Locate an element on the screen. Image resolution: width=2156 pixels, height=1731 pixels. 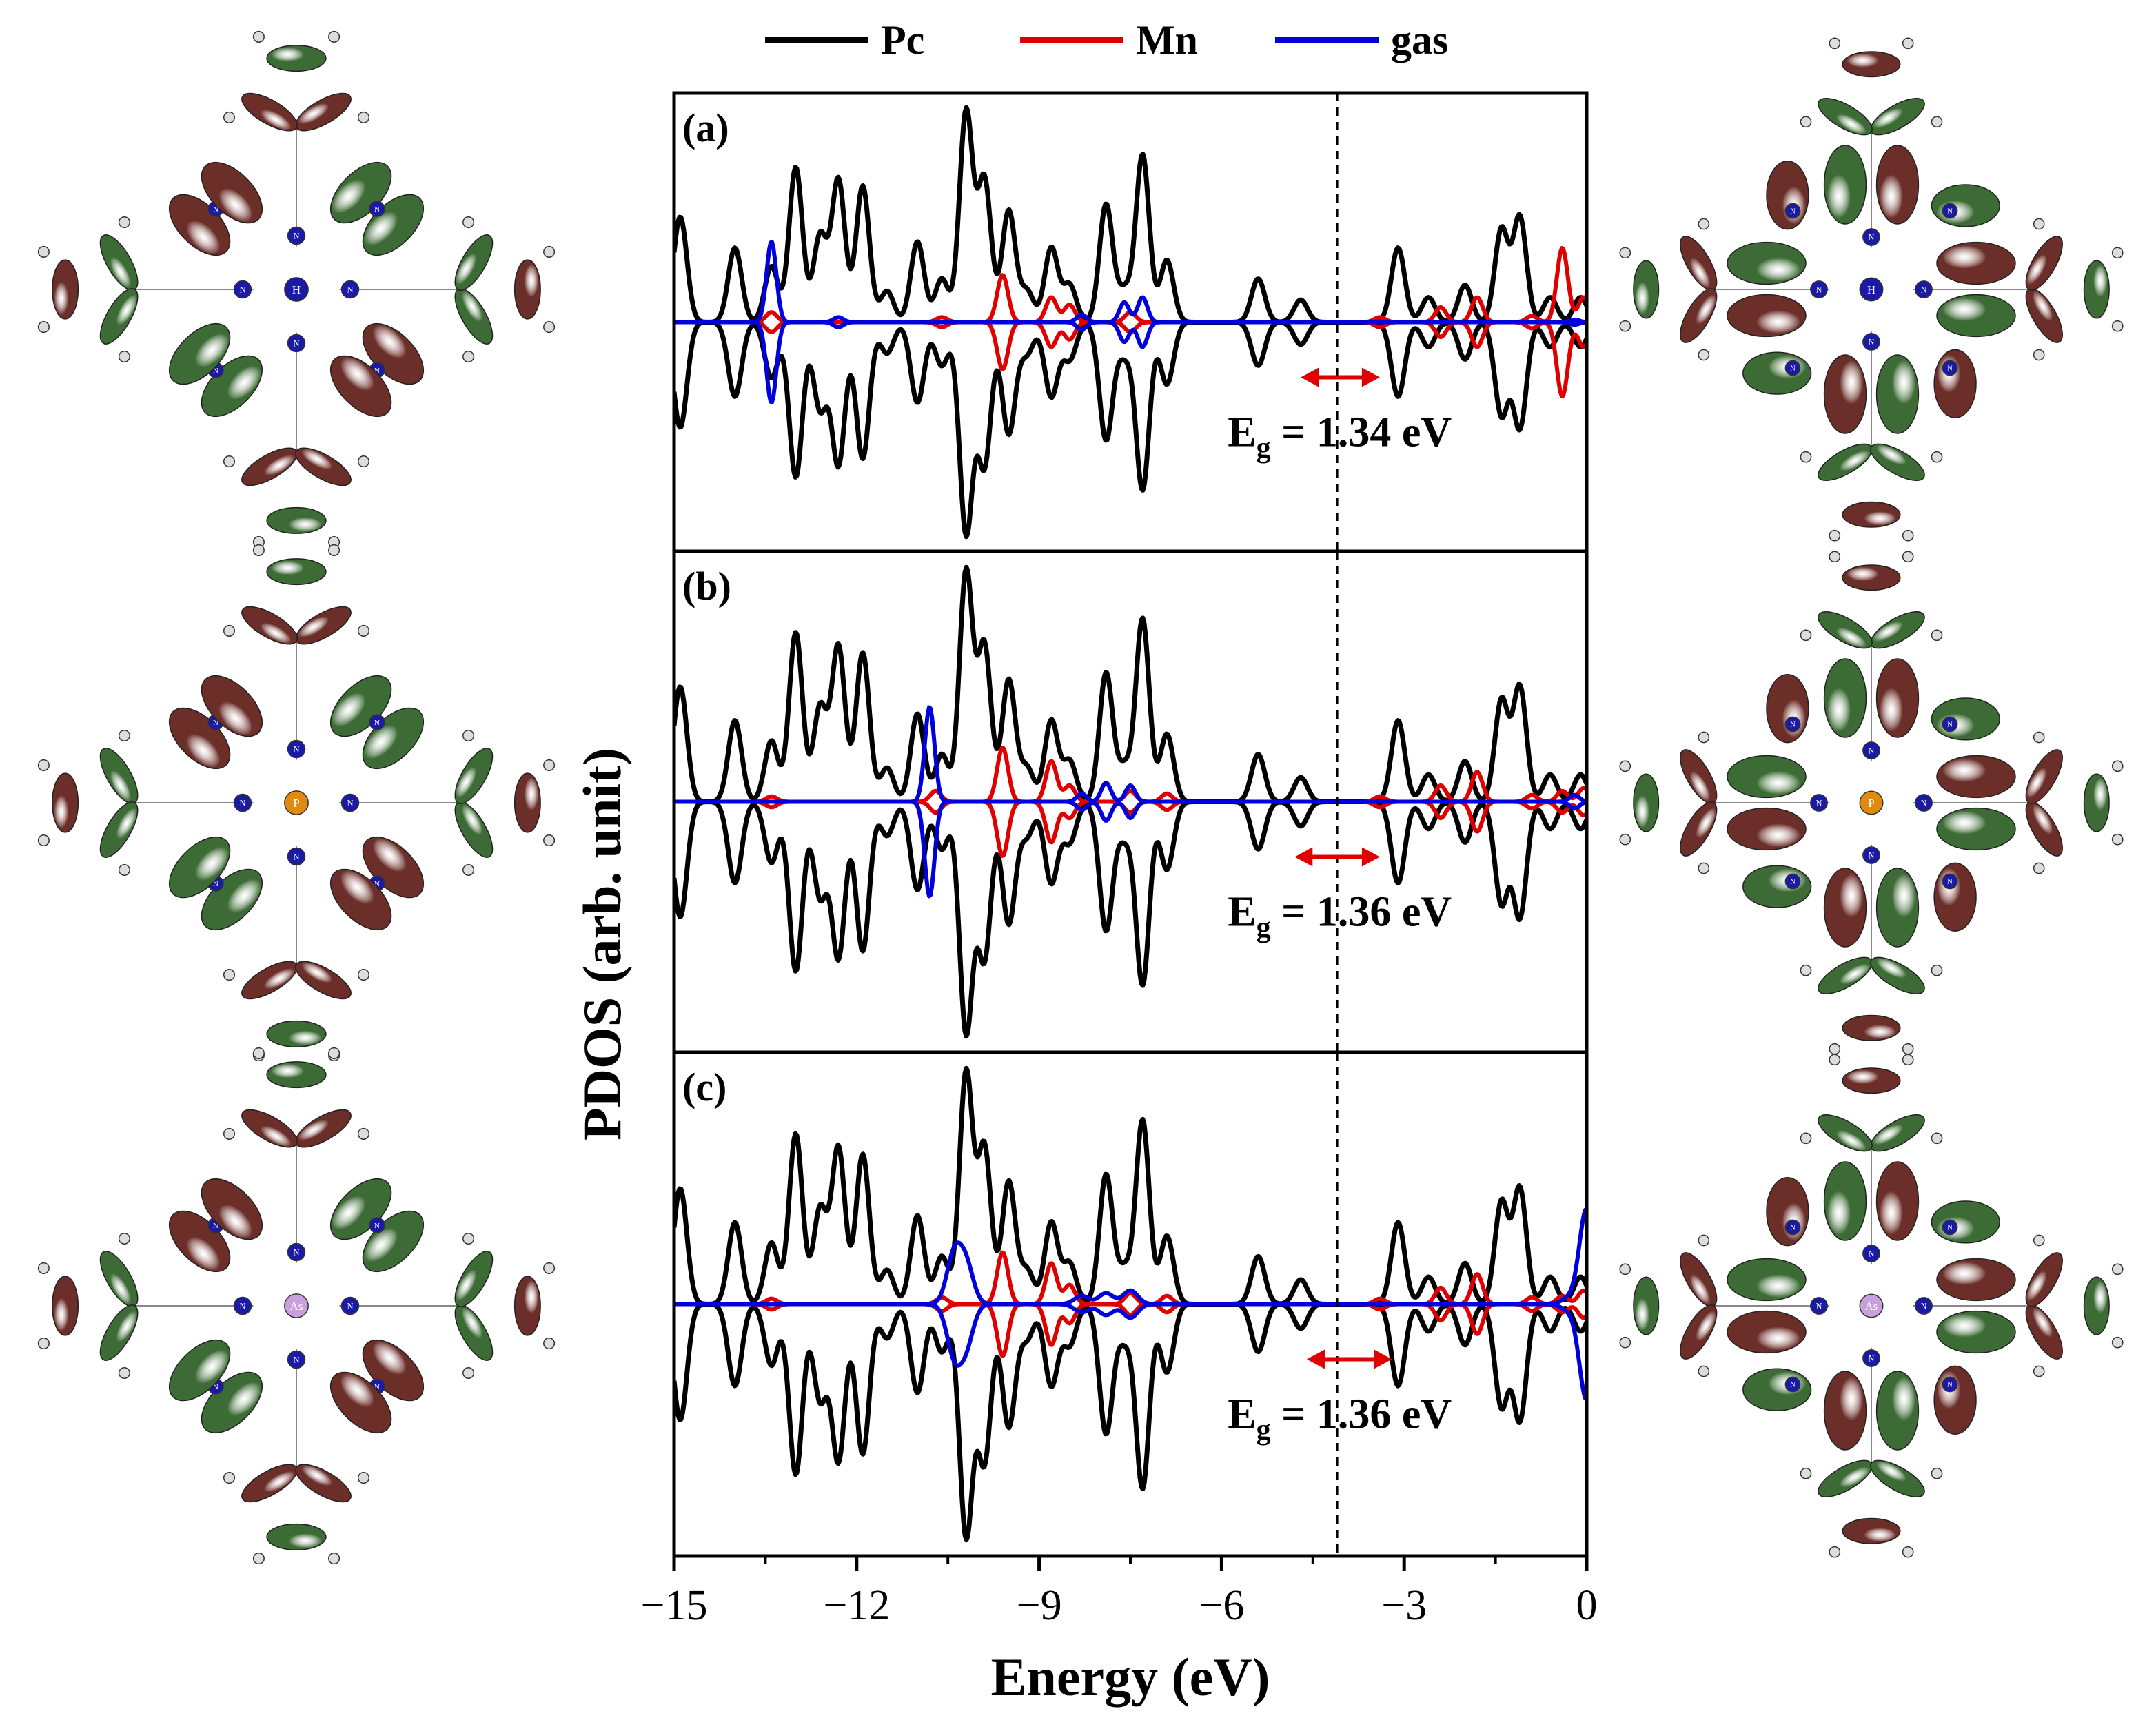
gap-label: Eg = 1.34 eV is located at coordinates (1340, 437).